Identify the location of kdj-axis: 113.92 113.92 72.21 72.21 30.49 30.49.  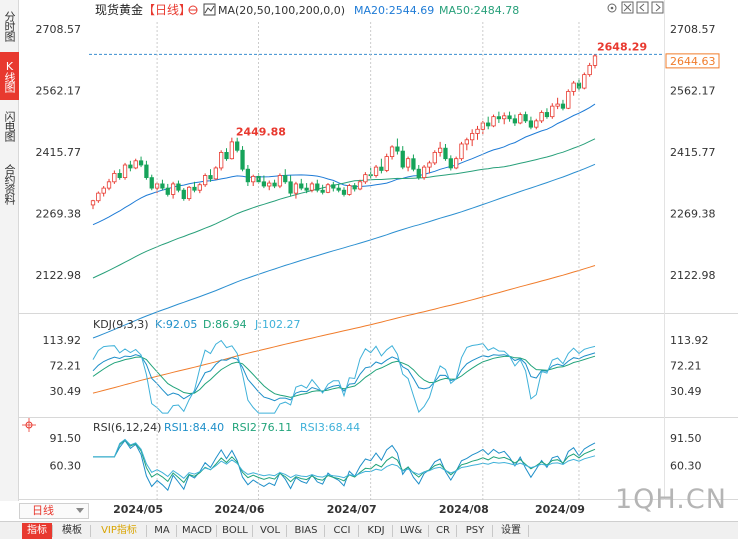
(376, 366).